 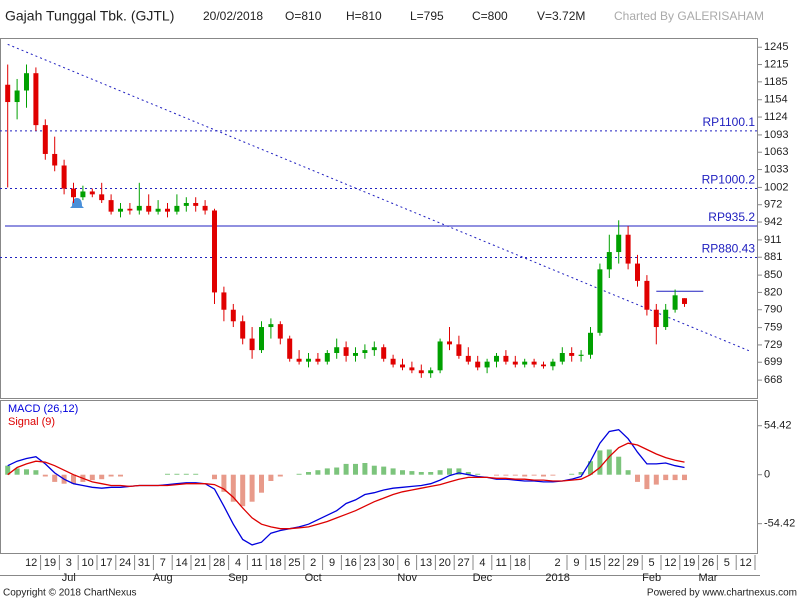 What do you see at coordinates (767, 475) in the screenshot?
I see `y-tick-label: 0` at bounding box center [767, 475].